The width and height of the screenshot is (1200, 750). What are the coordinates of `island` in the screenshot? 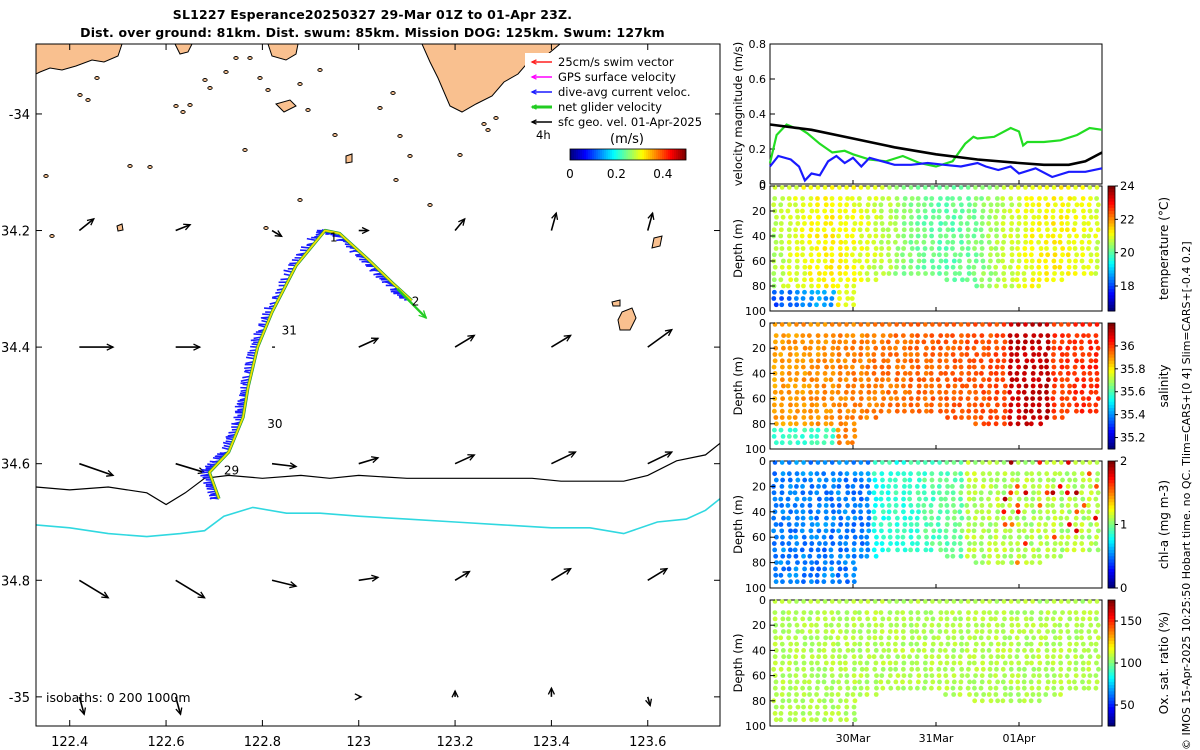 It's located at (46, 176).